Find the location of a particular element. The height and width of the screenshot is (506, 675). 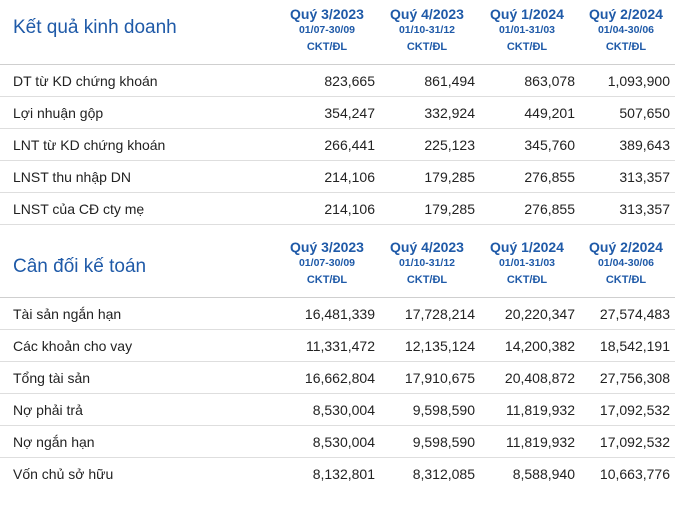

cell-value: 863,078 is located at coordinates (527, 80).